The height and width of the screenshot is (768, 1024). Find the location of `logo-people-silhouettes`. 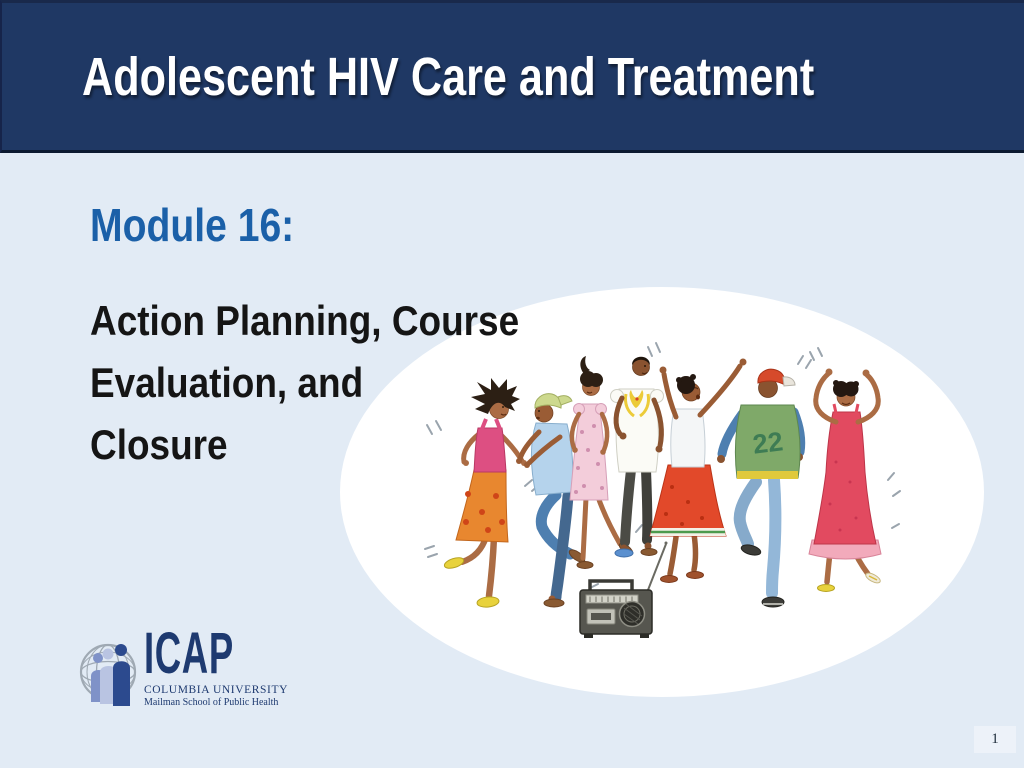

logo-people-silhouettes is located at coordinates (110, 675).